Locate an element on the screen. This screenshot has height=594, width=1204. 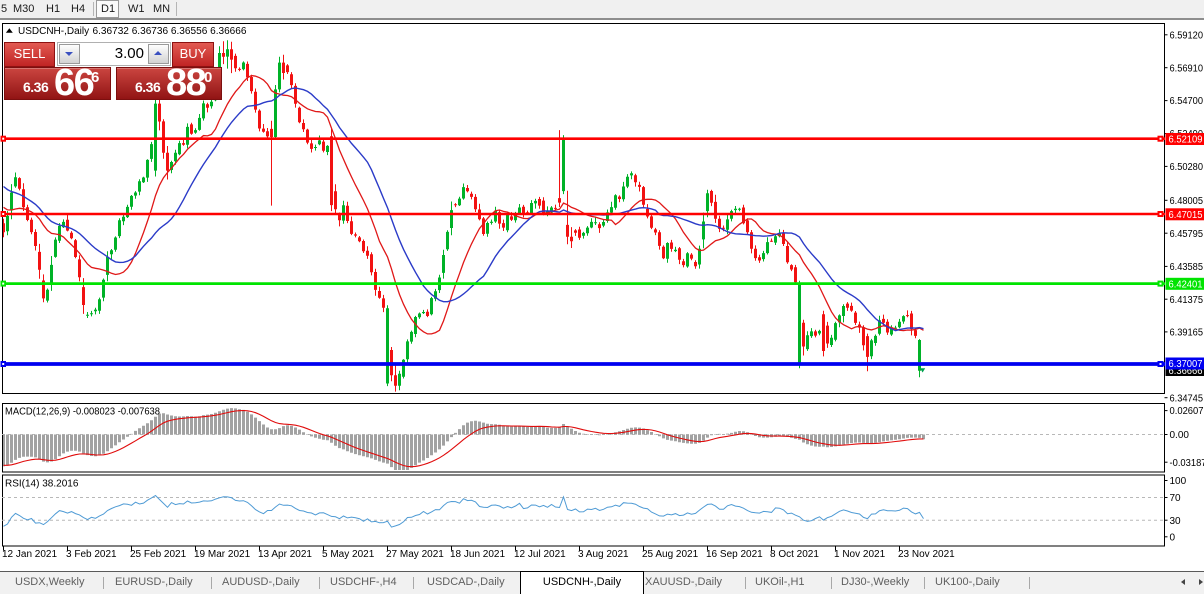
svg-text: 16 Sep 2021 is located at coordinates (734, 554).